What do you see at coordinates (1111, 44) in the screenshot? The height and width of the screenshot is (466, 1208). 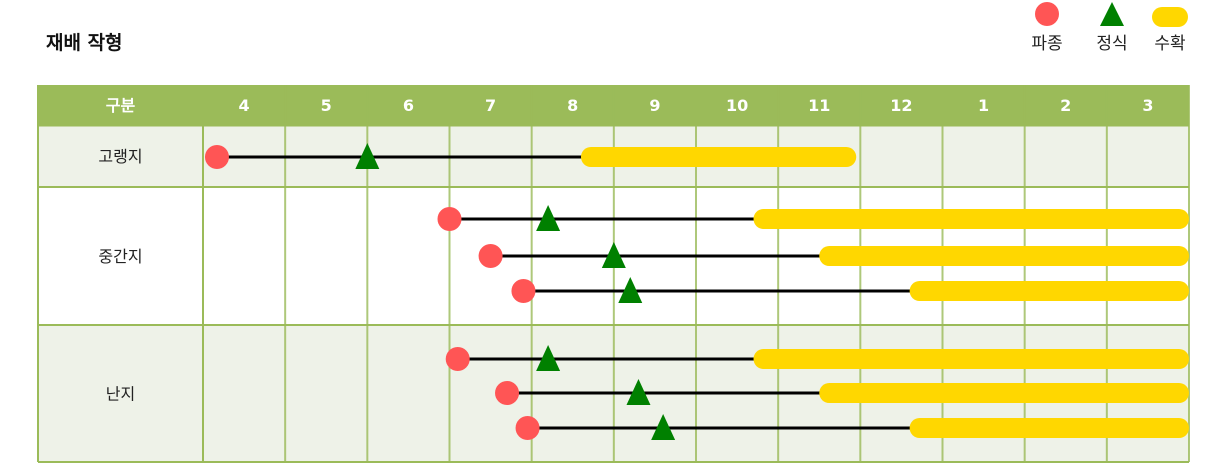 I see `legend-label: 정식` at bounding box center [1111, 44].